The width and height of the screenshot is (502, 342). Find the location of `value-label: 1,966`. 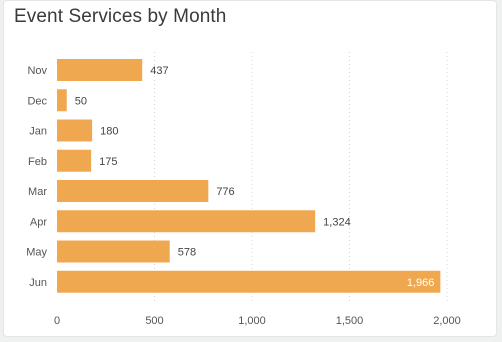

value-label: 1,966 is located at coordinates (421, 283).